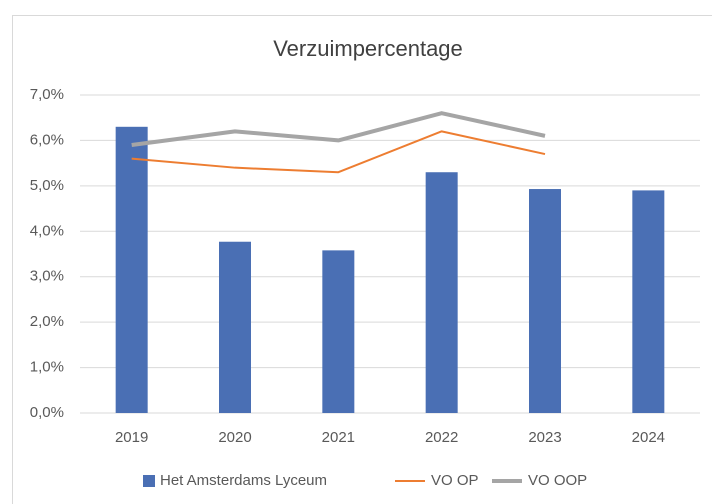 The width and height of the screenshot is (712, 504). I want to click on y-tick-label: 6,0%, so click(47, 139).